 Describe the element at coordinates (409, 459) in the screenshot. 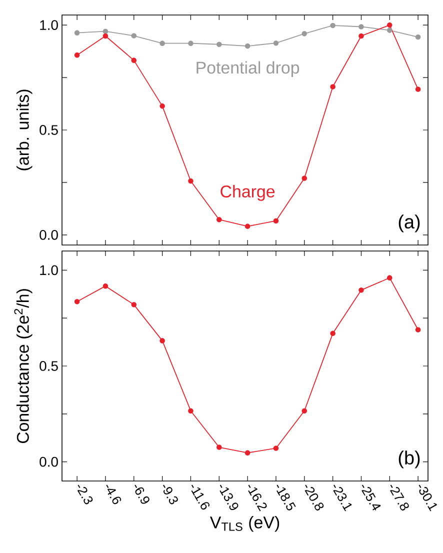

I see `annotation: (b)` at that location.